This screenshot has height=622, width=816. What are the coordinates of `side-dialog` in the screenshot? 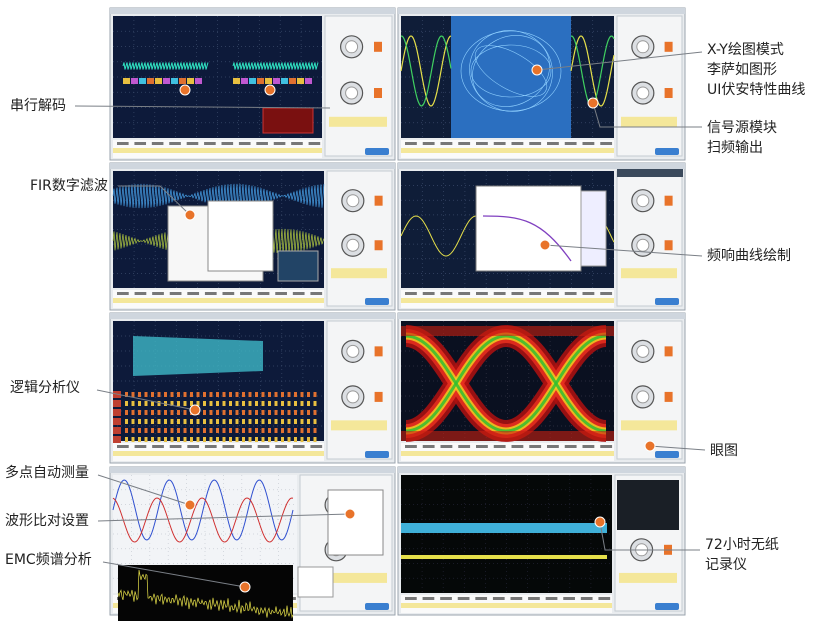 It's located at (593, 228).